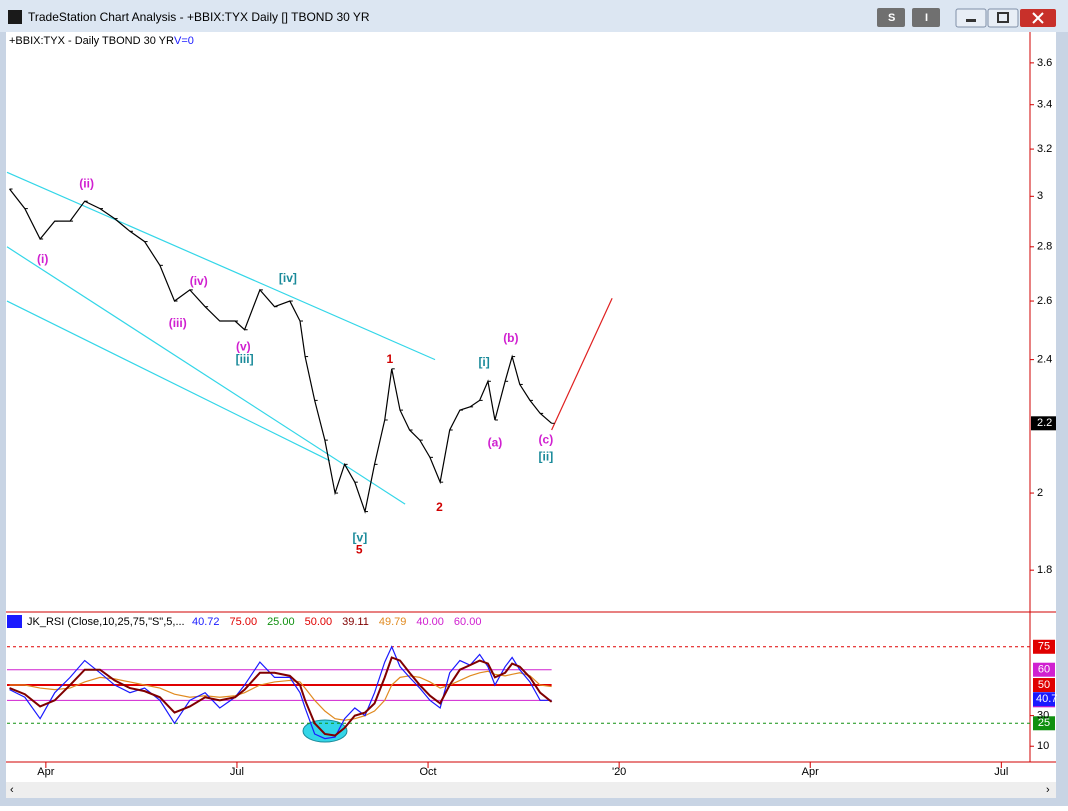 The width and height of the screenshot is (1068, 811). Describe the element at coordinates (178, 323) in the screenshot. I see `wave-label: (iii)` at that location.